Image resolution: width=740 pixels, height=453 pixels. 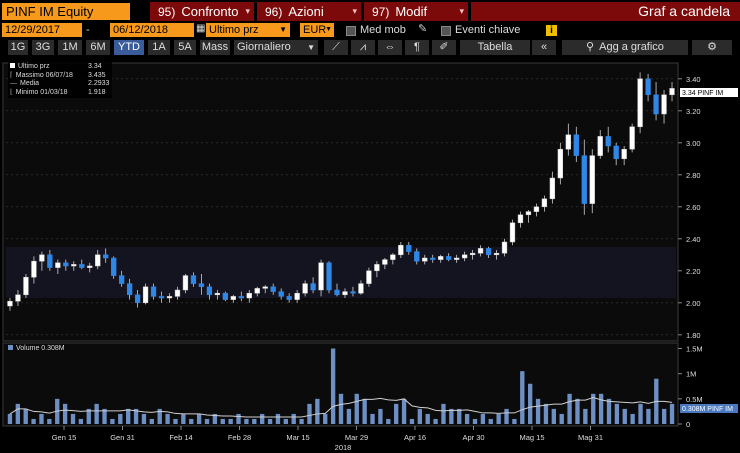 I want to click on line-chart-icon: ⟋, so click(x=336, y=47).